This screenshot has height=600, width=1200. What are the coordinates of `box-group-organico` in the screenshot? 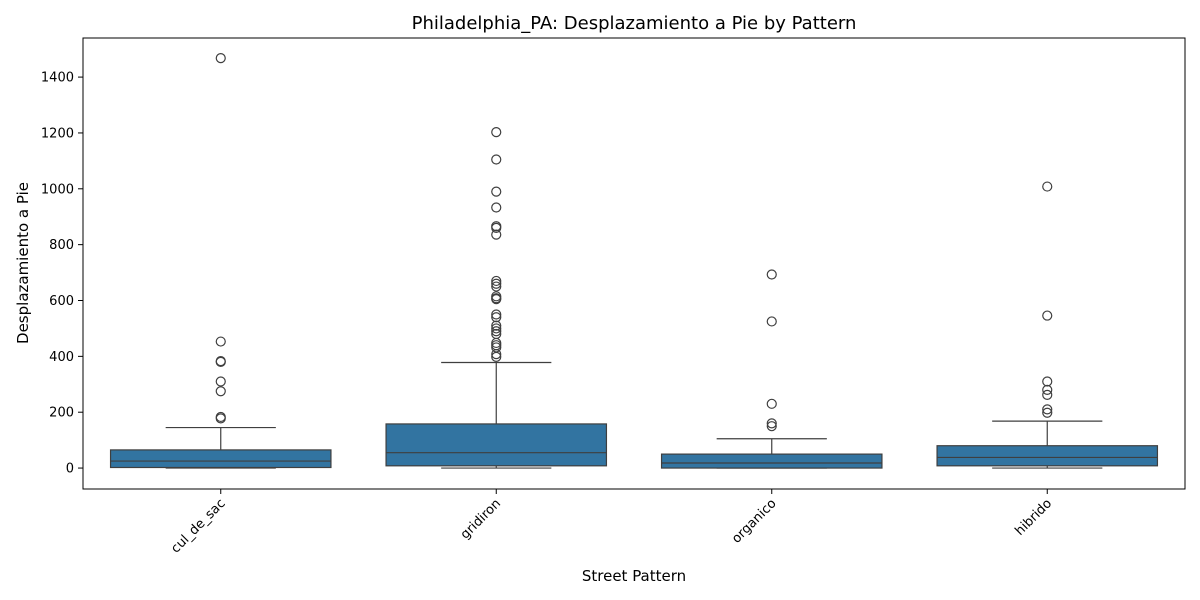 It's located at (771, 369).